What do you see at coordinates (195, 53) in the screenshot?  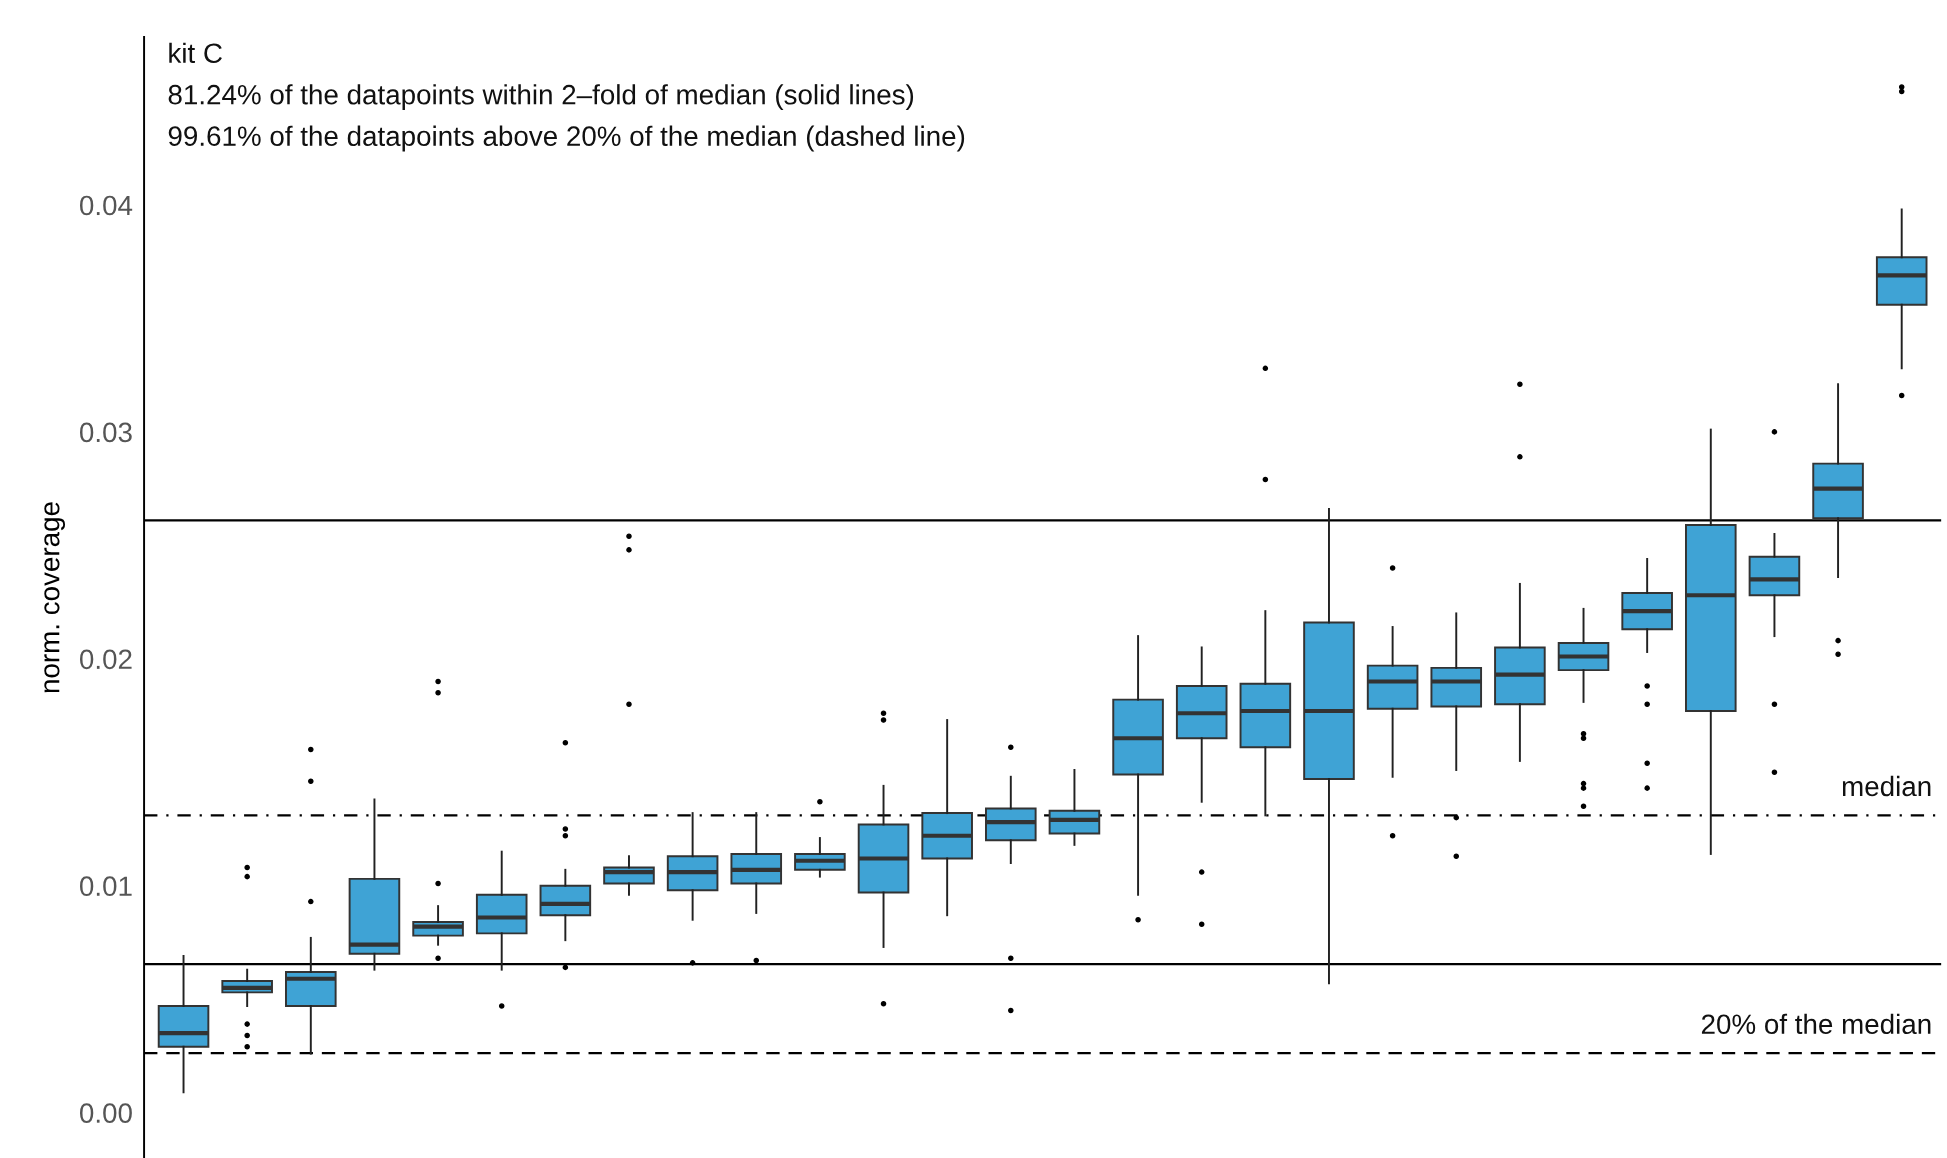 I see `annotation: kit C` at bounding box center [195, 53].